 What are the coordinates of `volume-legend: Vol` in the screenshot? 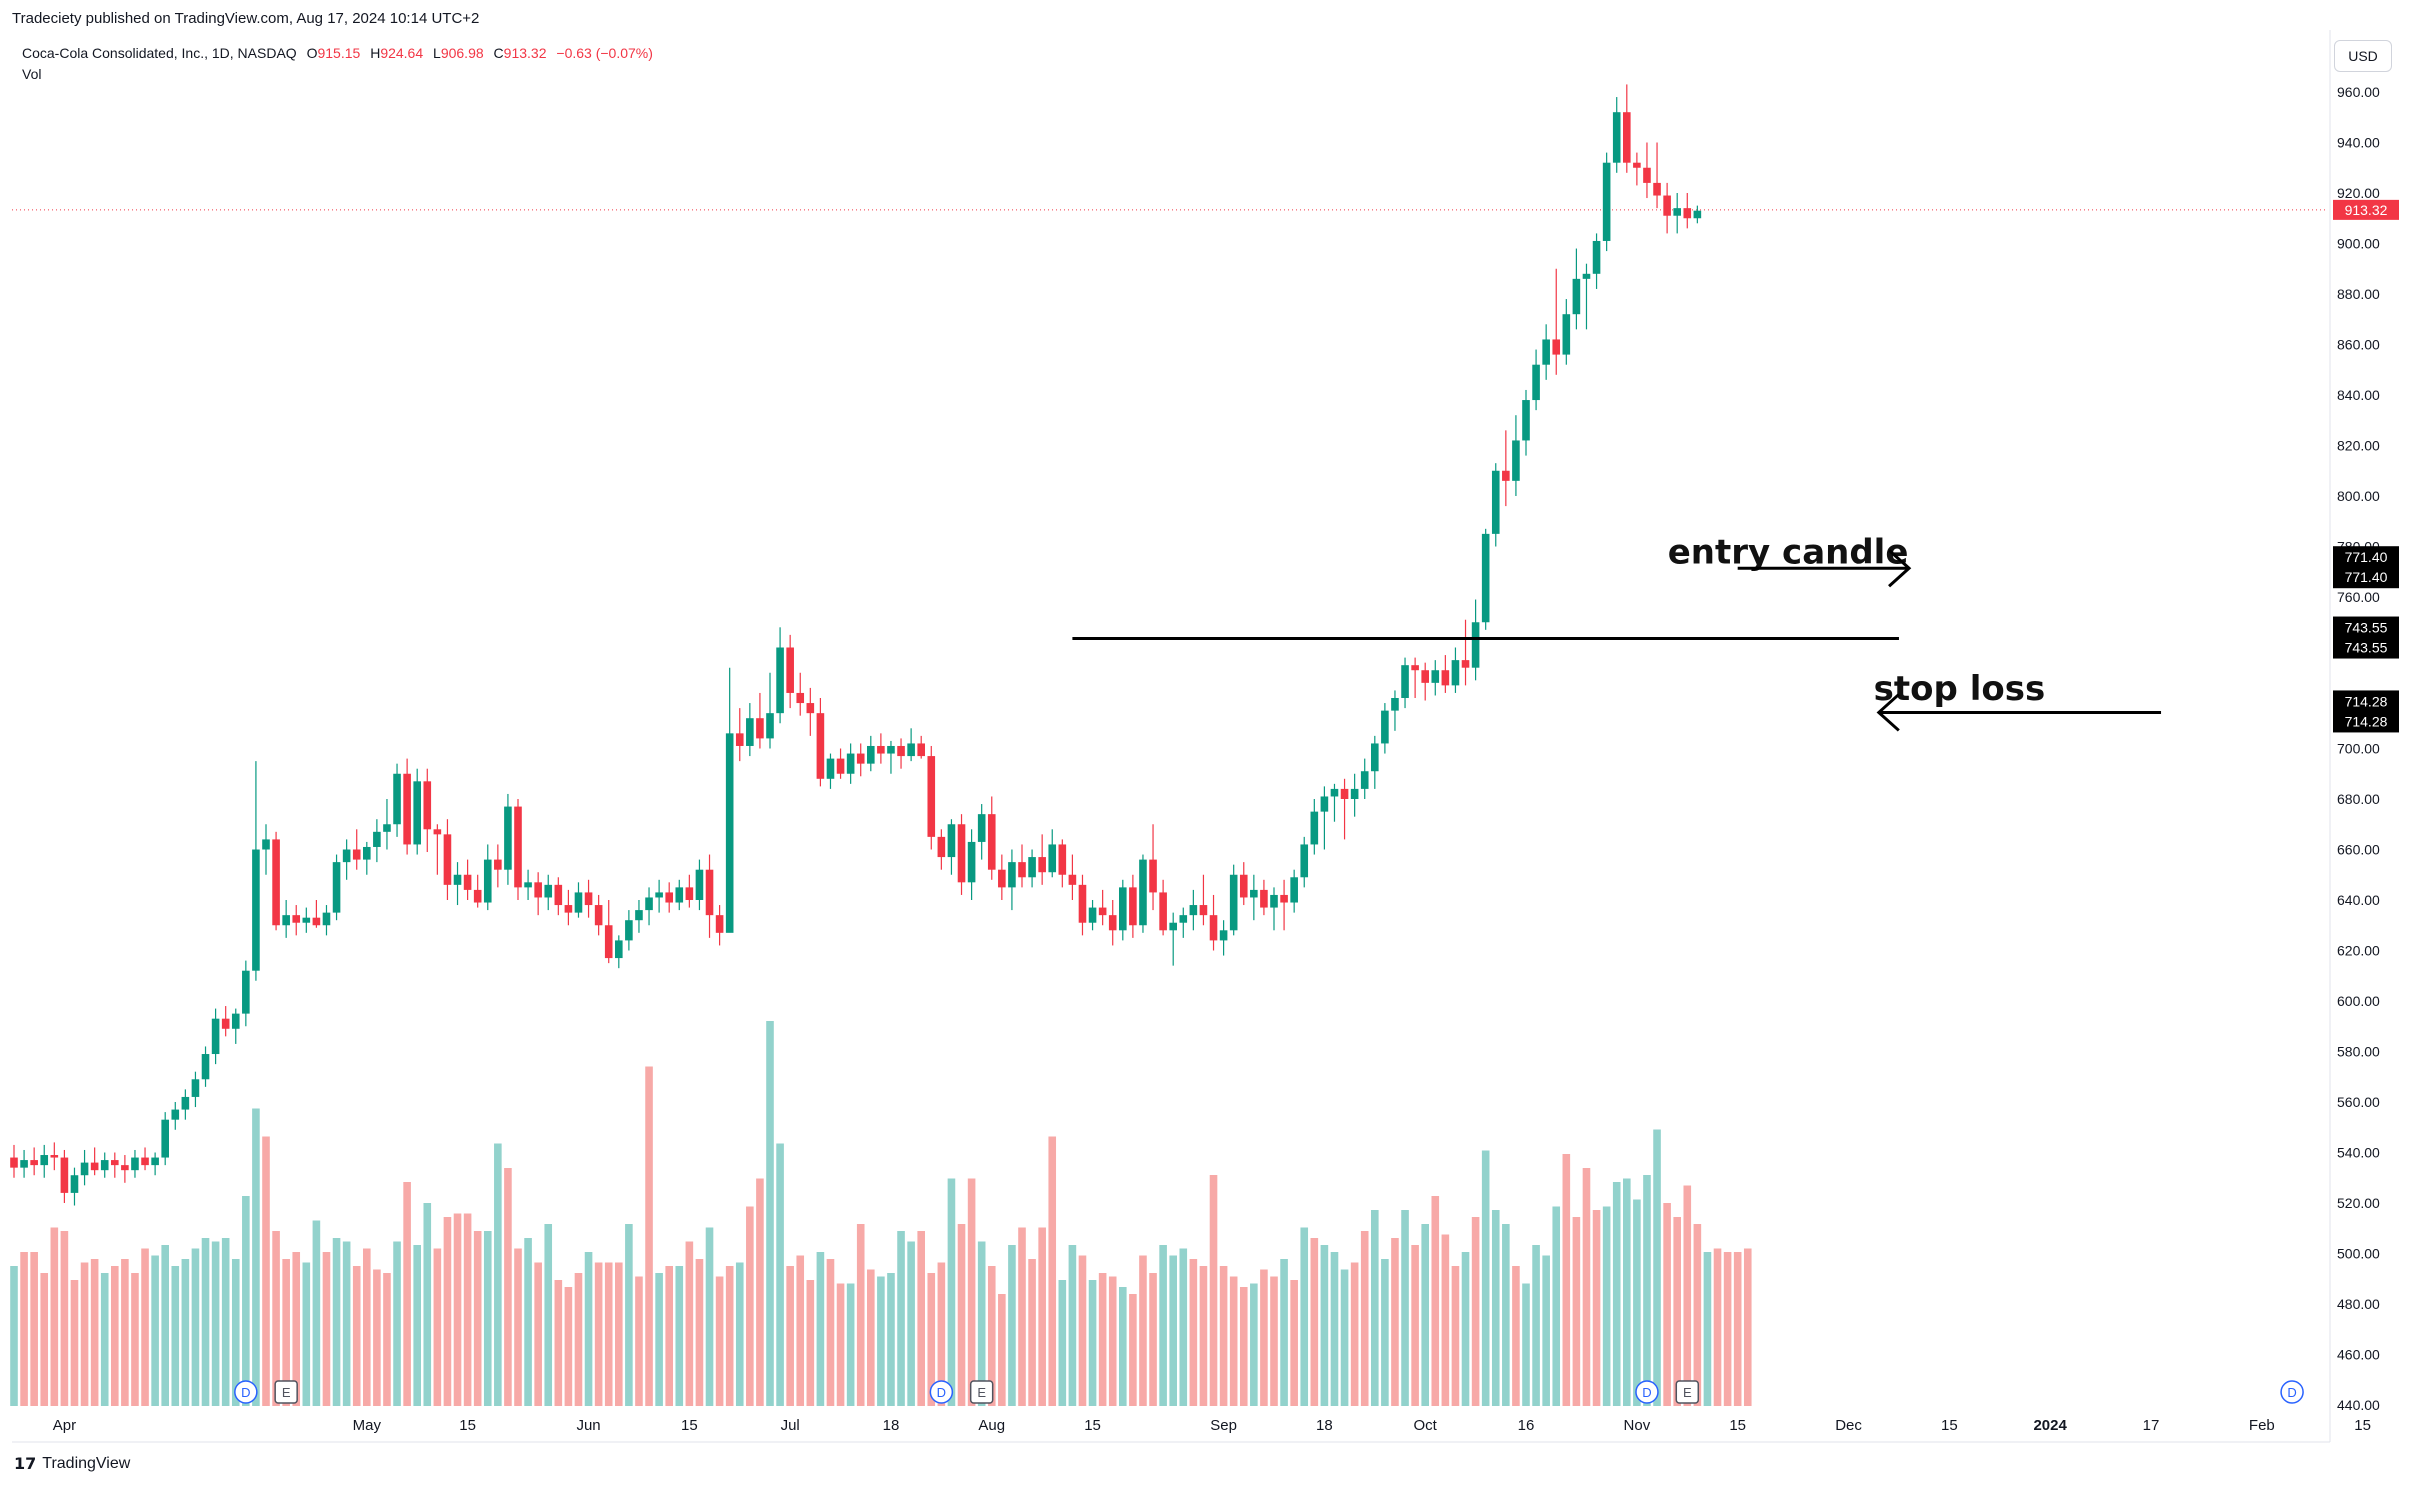 It's located at (32, 74).